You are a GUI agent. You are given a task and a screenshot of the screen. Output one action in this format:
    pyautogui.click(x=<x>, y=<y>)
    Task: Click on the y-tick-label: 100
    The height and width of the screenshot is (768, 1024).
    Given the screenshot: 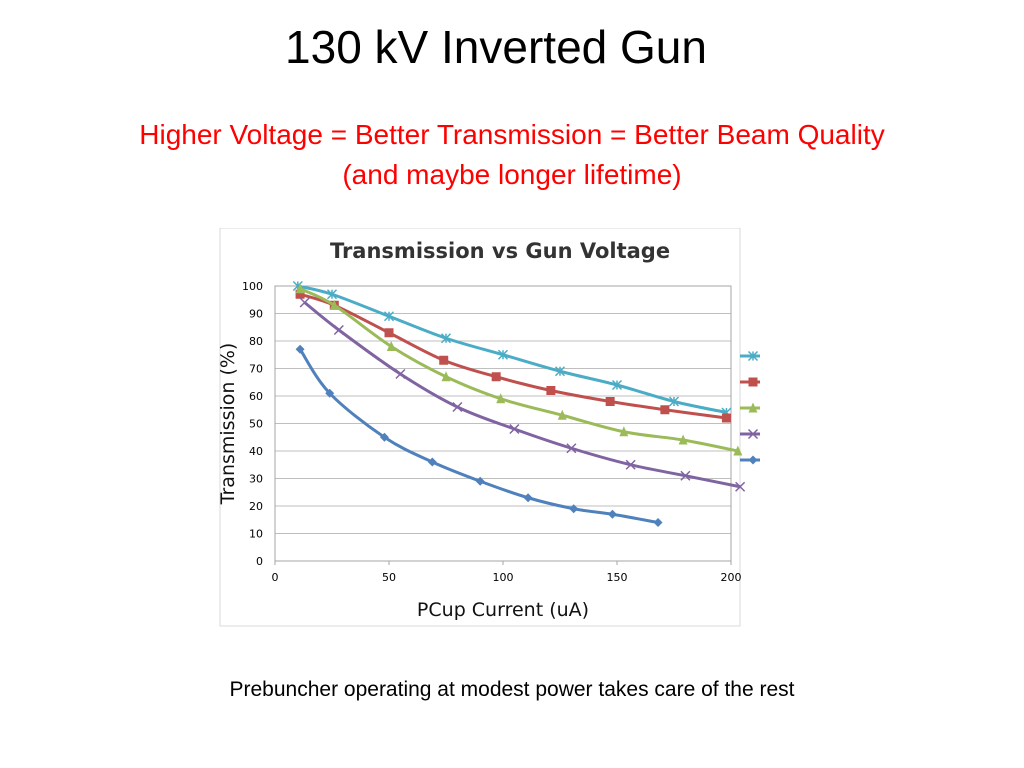 What is the action you would take?
    pyautogui.click(x=252, y=286)
    